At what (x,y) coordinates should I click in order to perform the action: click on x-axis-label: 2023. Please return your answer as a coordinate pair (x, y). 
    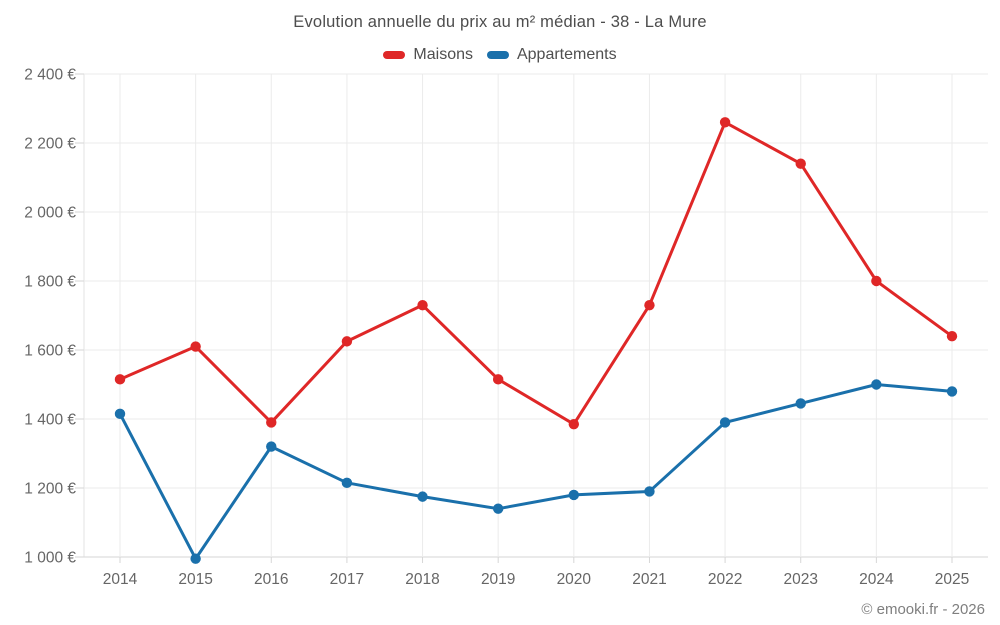
    Looking at the image, I should click on (800, 579).